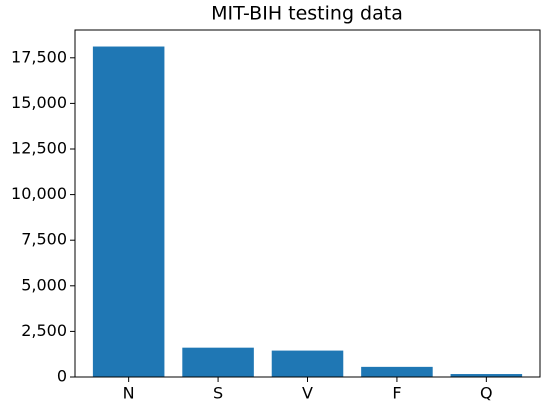  What do you see at coordinates (62, 376) in the screenshot?
I see `y-tick-label: 0` at bounding box center [62, 376].